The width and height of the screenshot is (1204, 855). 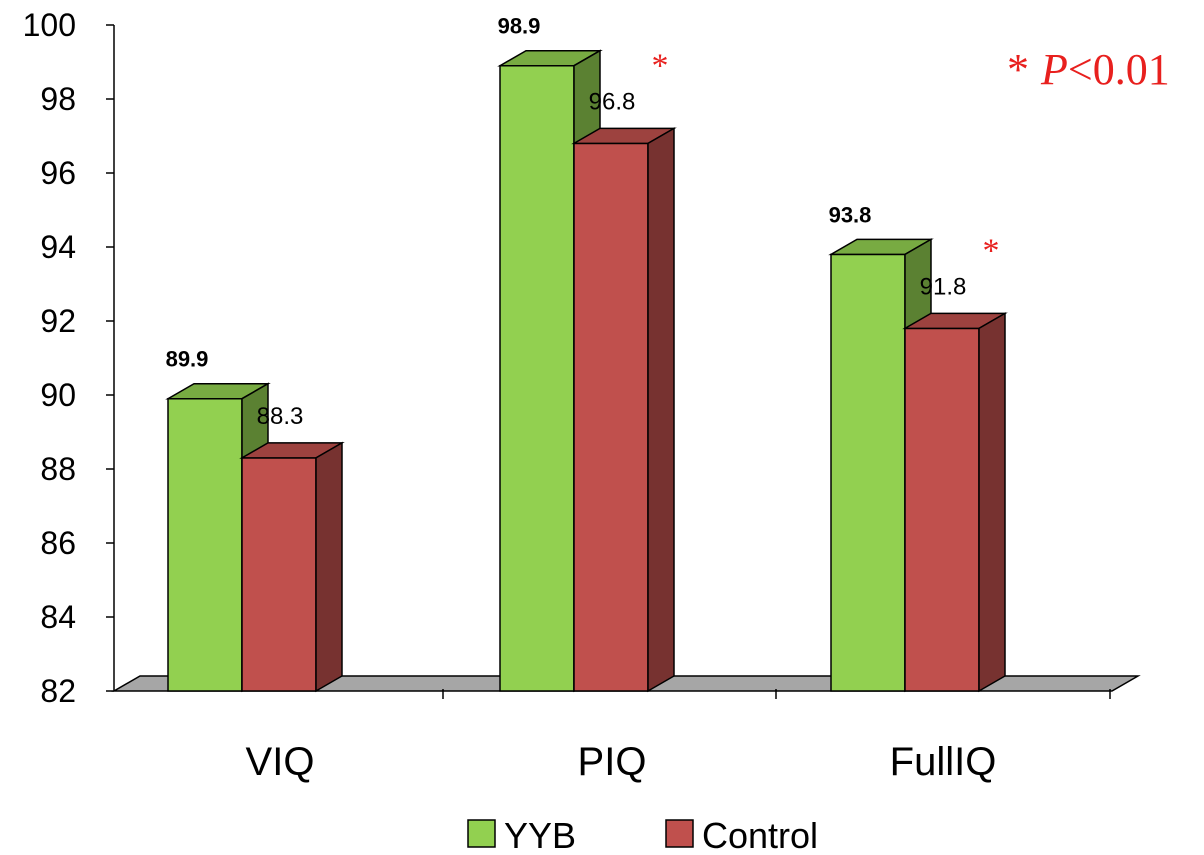 I want to click on legend-item-control: Control, so click(x=741, y=835).